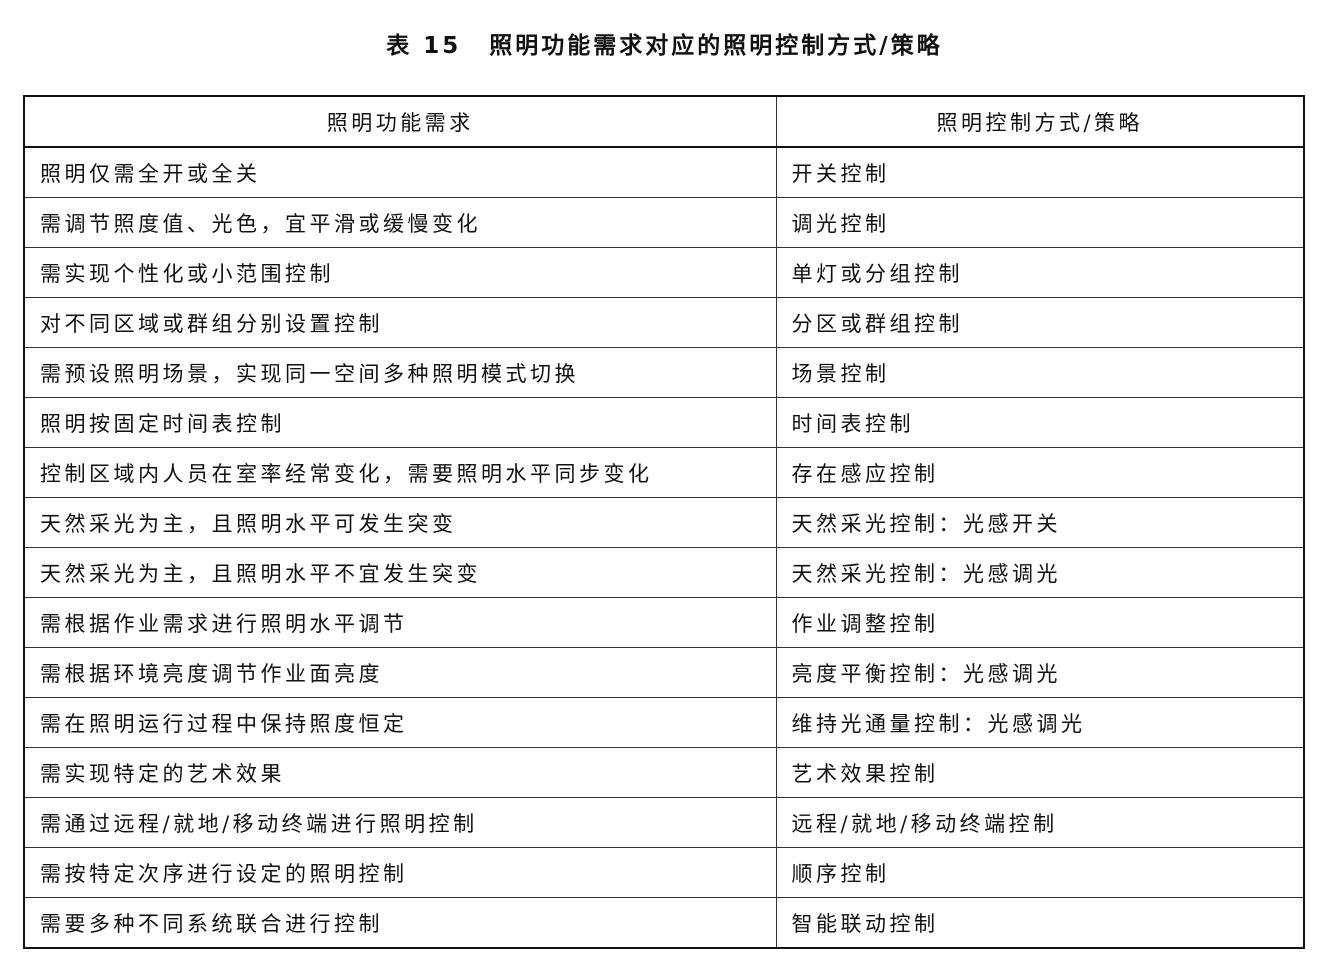 The height and width of the screenshot is (976, 1329). What do you see at coordinates (1040, 372) in the screenshot?
I see `control-strategy-cell: 场景控制` at bounding box center [1040, 372].